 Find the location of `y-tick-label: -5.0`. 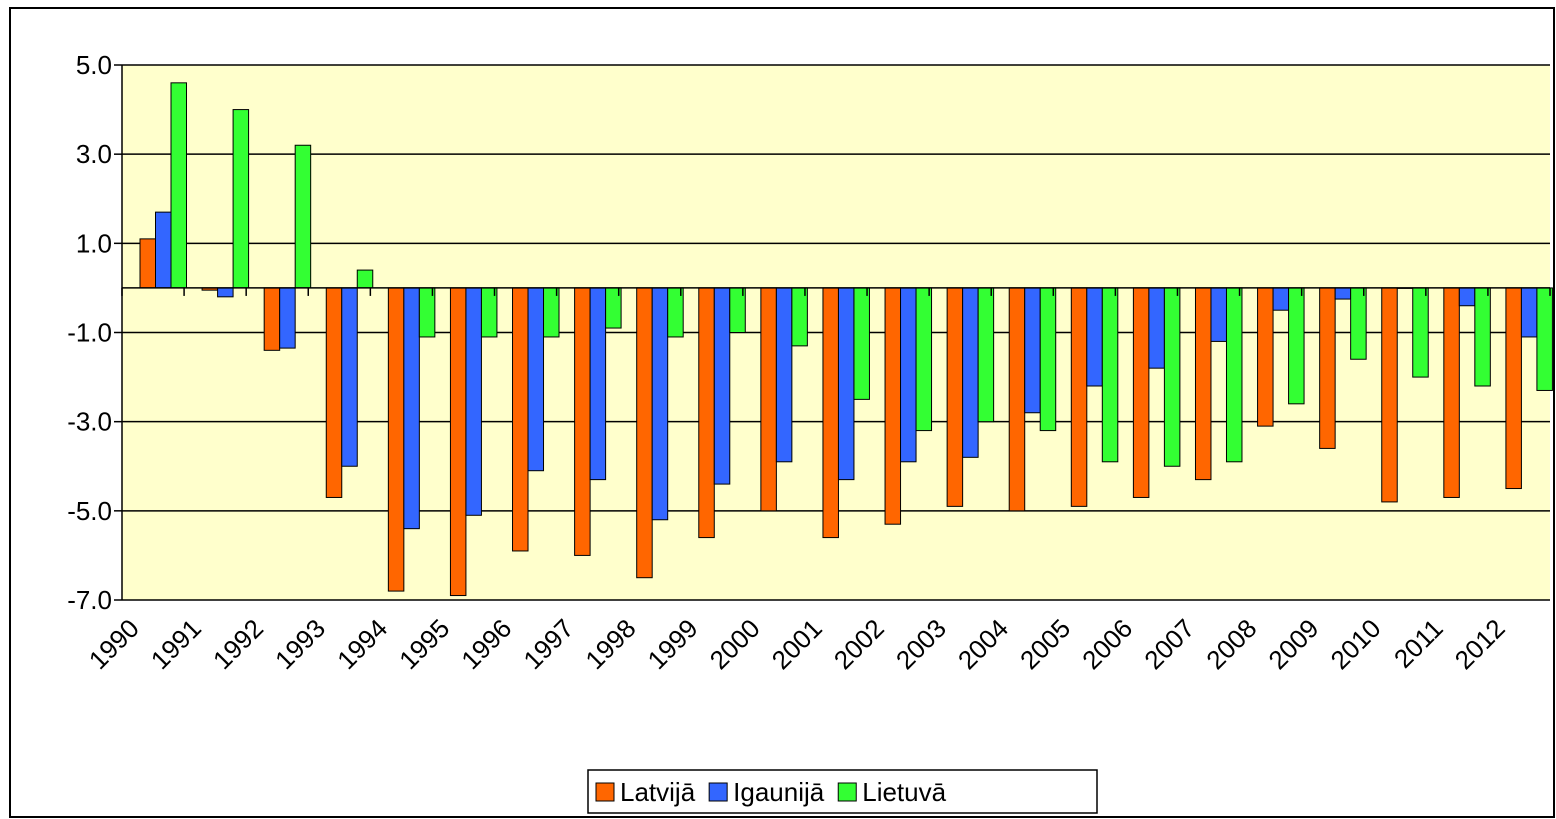

y-tick-label: -5.0 is located at coordinates (89, 511).